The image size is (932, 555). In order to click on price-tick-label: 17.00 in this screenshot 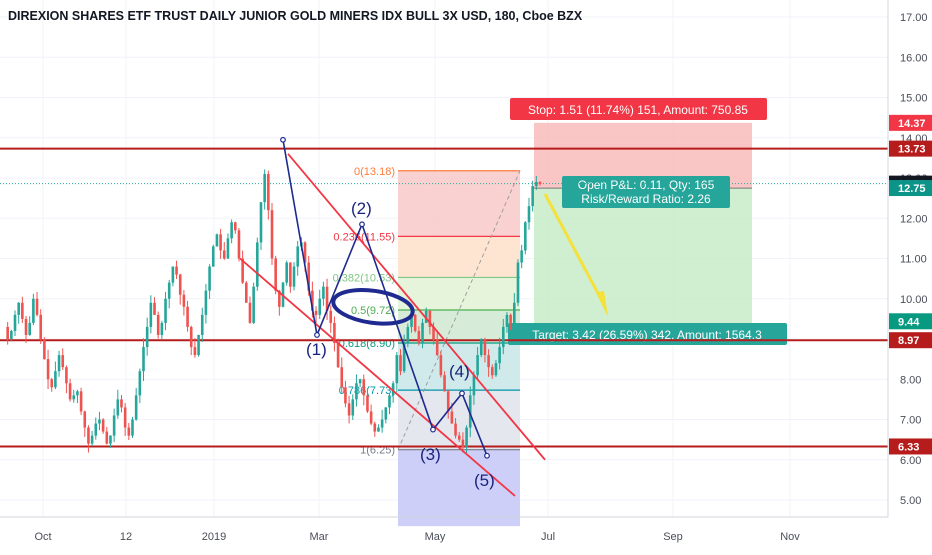, I will do `click(914, 18)`.